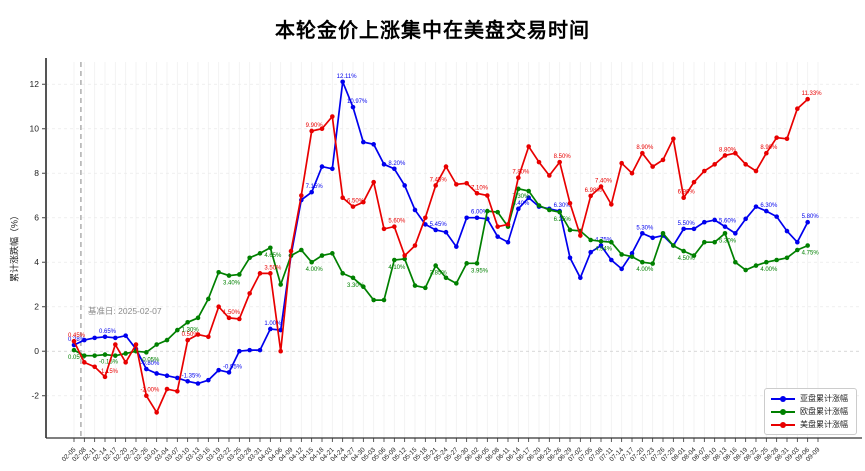  I want to click on data-point-label: 6.30%, so click(563, 206).